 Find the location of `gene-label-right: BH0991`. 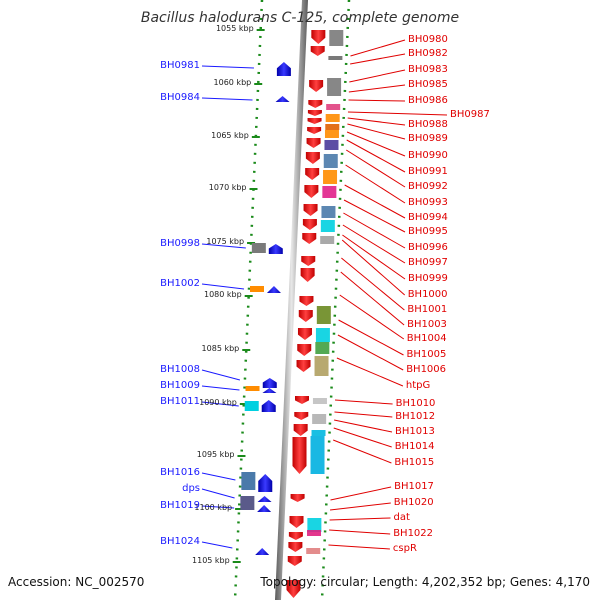

gene-label-right: BH0991 is located at coordinates (428, 171).